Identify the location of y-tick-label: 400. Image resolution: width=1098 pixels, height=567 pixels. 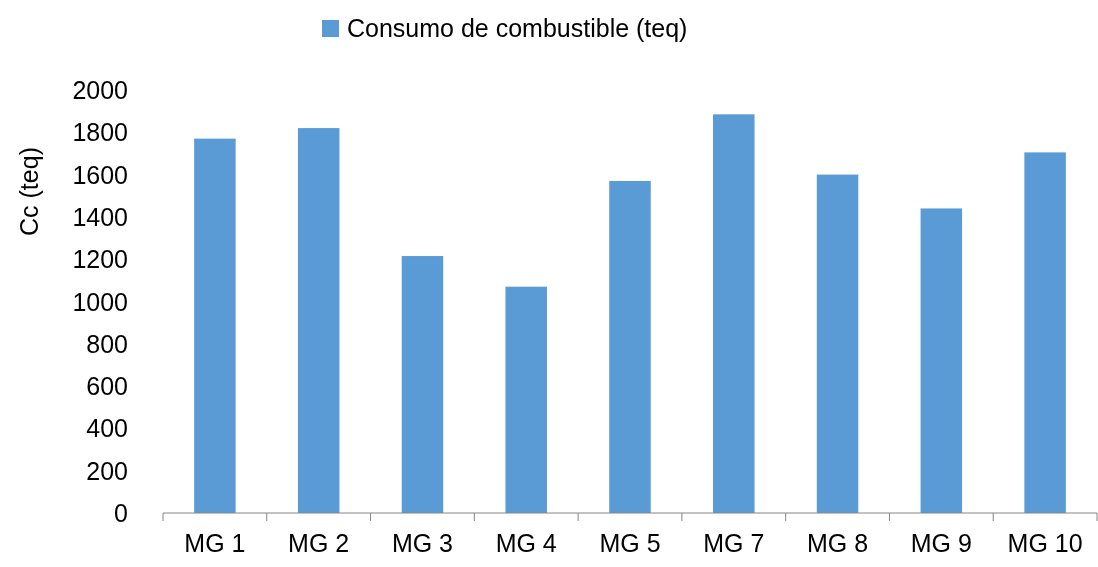
(107, 428).